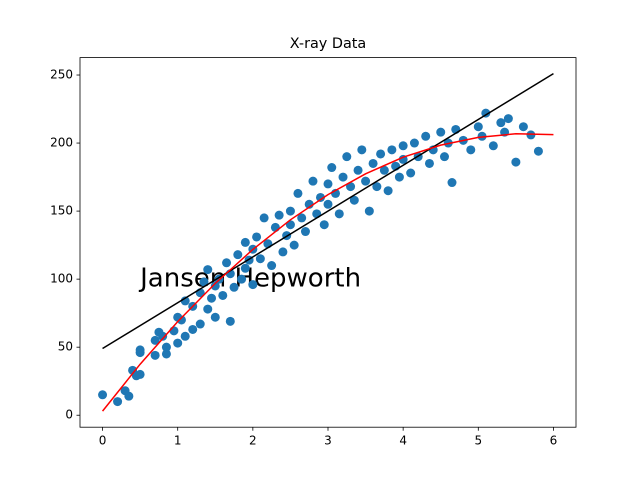  I want to click on x-tick-label: 3, so click(328, 441).